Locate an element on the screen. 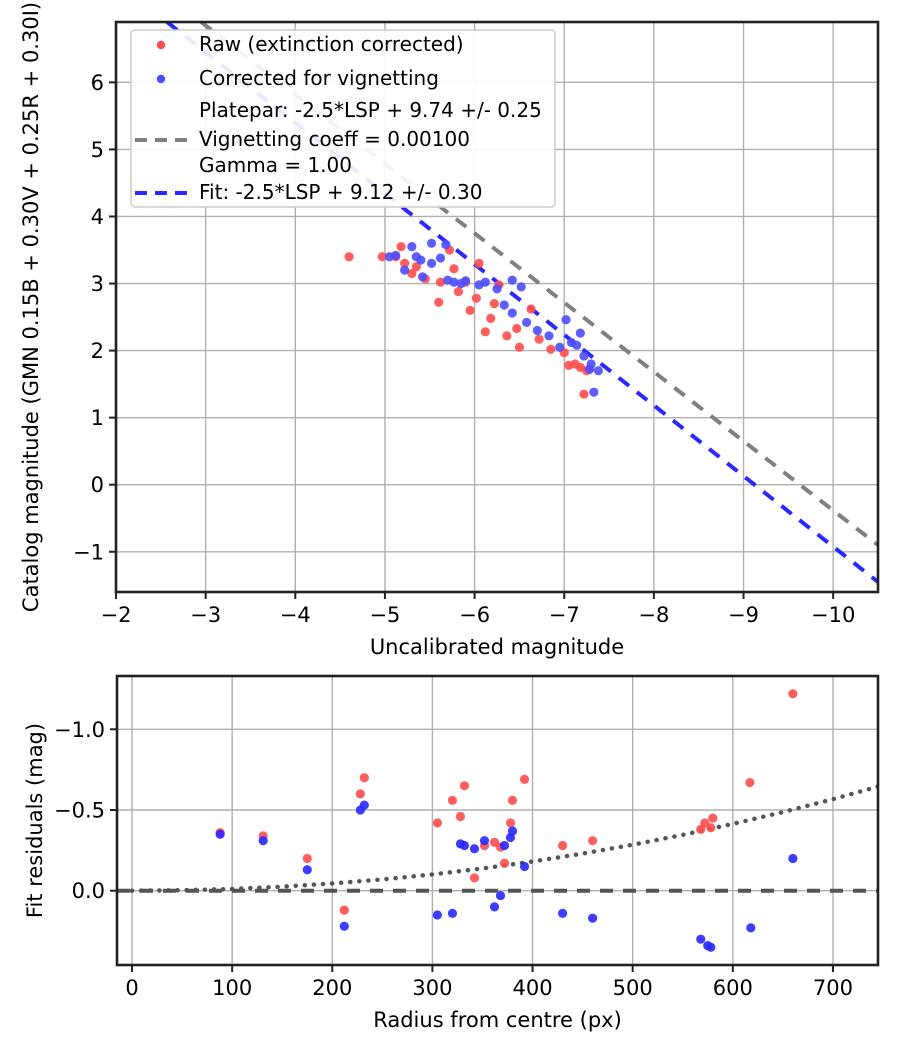 The height and width of the screenshot is (1050, 900). legend-item: Raw (extinction corrected) is located at coordinates (310, 44).